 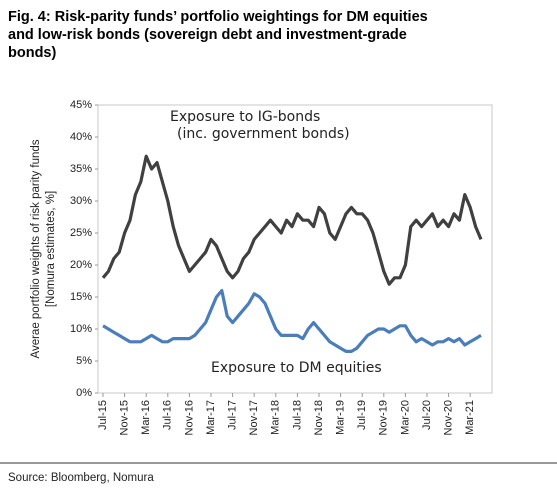 I want to click on x-tick-label: Mar-18, so click(x=276, y=417).